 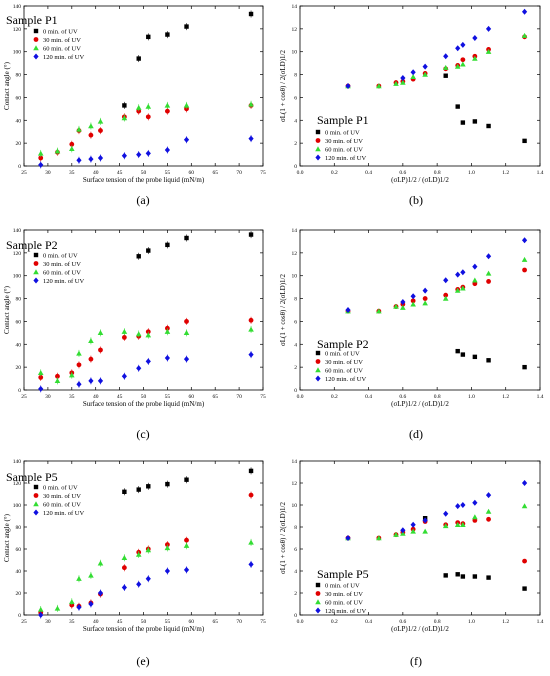 What do you see at coordinates (32, 245) in the screenshot?
I see `panel-title: Sample P2` at bounding box center [32, 245].